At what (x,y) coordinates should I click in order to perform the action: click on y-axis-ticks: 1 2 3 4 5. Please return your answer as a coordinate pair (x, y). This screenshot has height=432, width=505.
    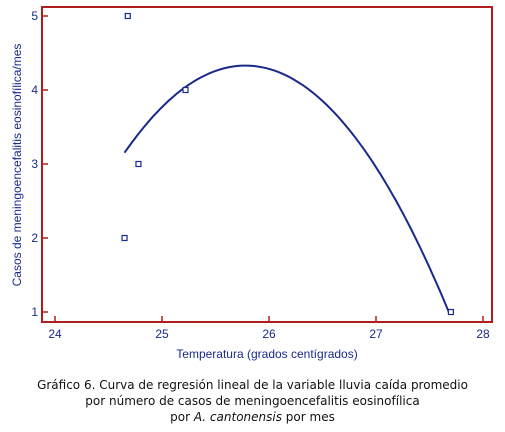
    Looking at the image, I should click on (39, 164).